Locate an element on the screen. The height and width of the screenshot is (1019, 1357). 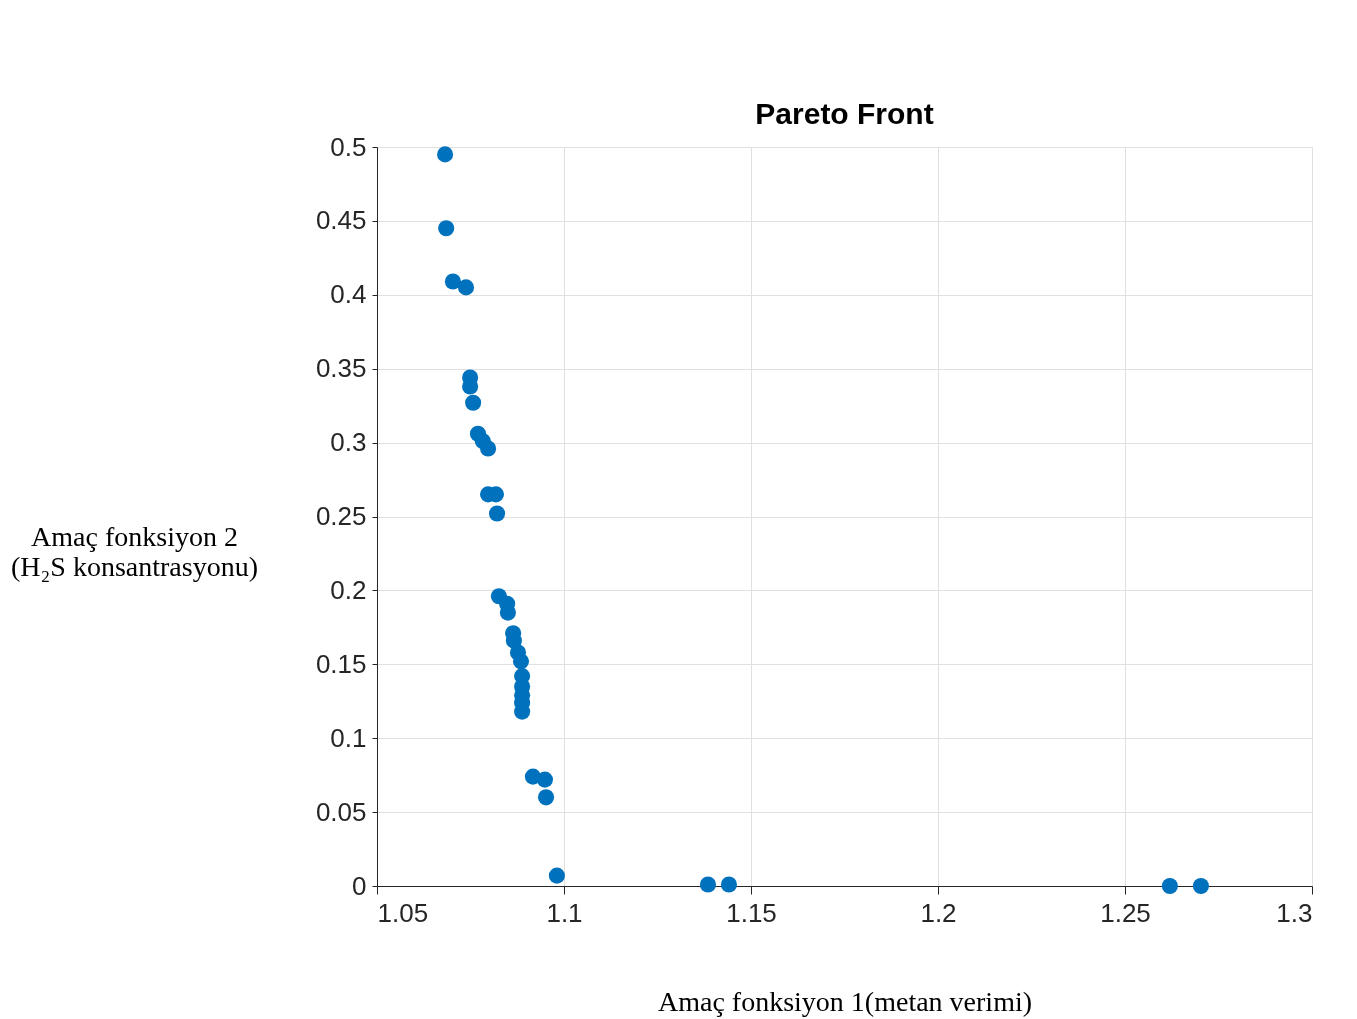
y-tick-label: 0.2 is located at coordinates (348, 589).